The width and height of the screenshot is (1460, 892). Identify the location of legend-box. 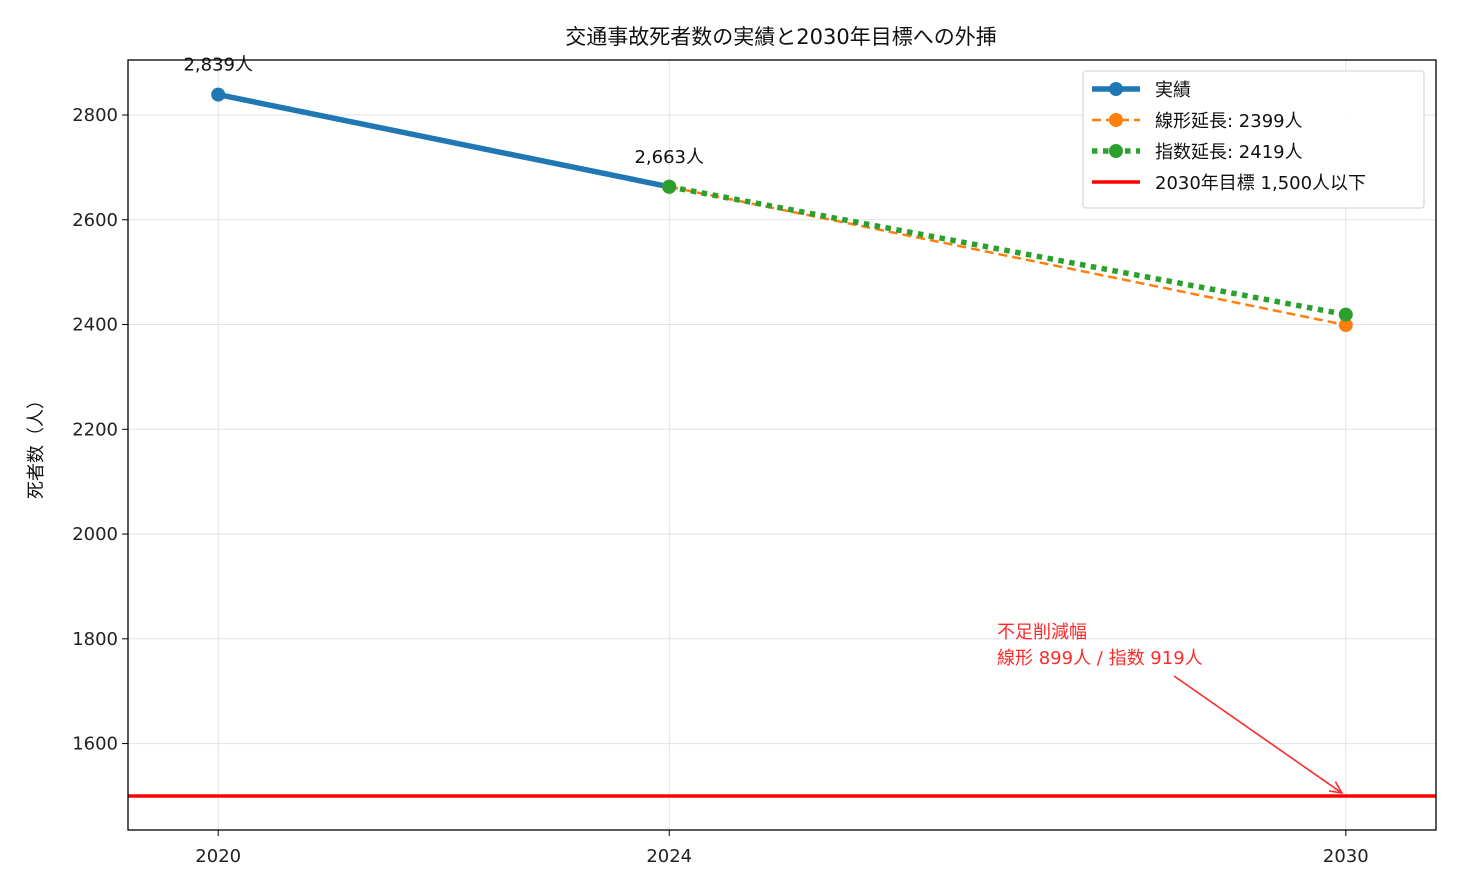
(1253, 139).